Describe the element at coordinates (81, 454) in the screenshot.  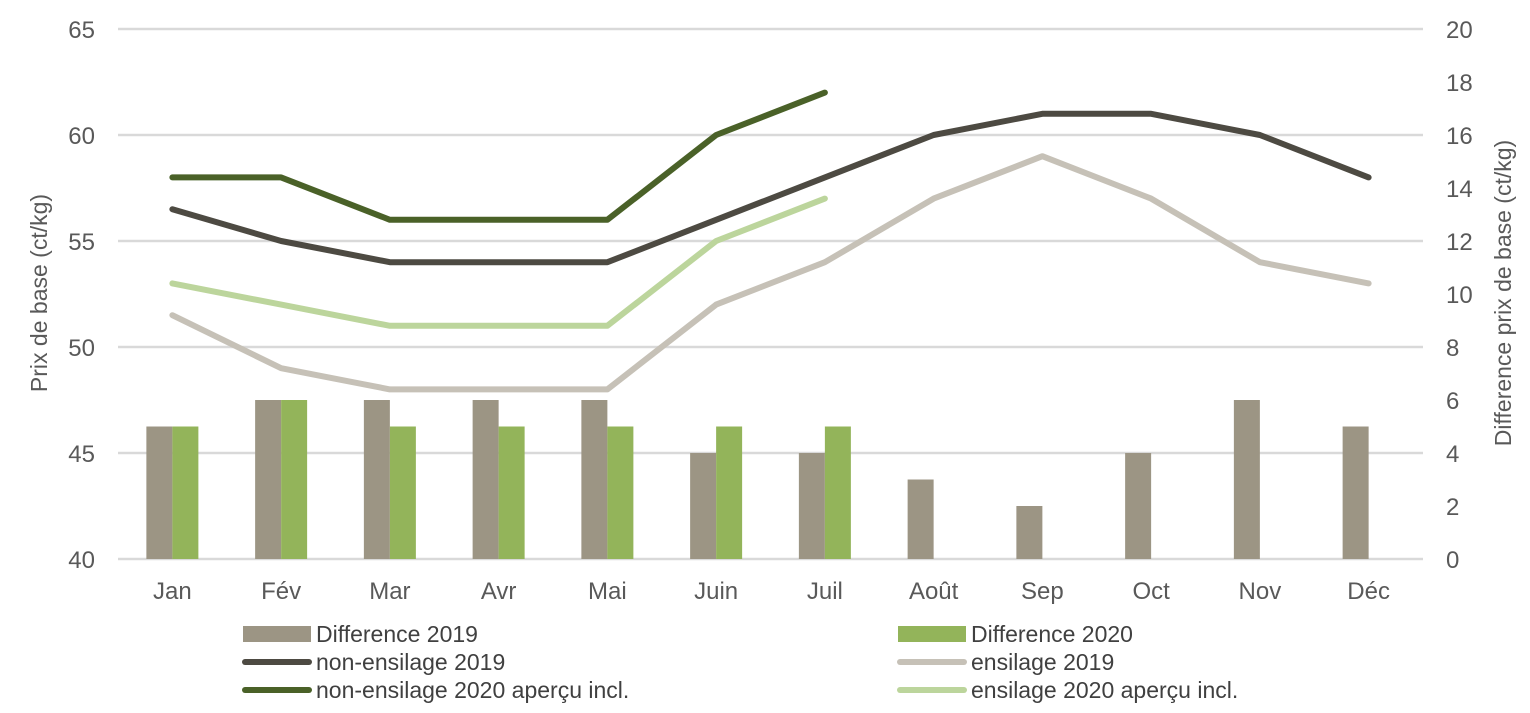
I see `left-tick-label: 45` at that location.